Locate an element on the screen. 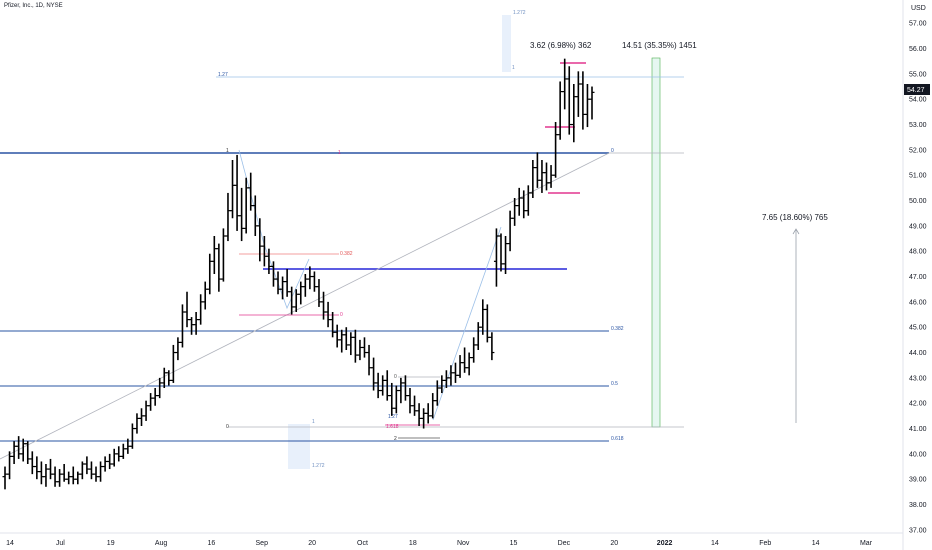  x-tick-label: Mar is located at coordinates (866, 543).